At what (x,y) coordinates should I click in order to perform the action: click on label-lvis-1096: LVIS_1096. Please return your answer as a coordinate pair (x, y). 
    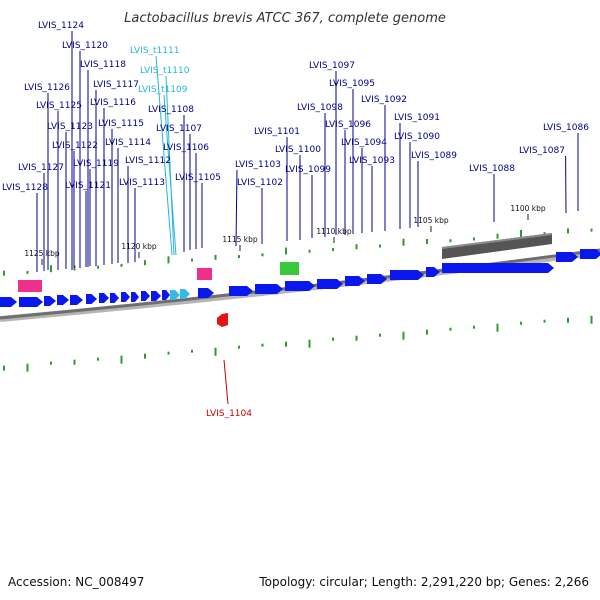
    Looking at the image, I should click on (348, 125).